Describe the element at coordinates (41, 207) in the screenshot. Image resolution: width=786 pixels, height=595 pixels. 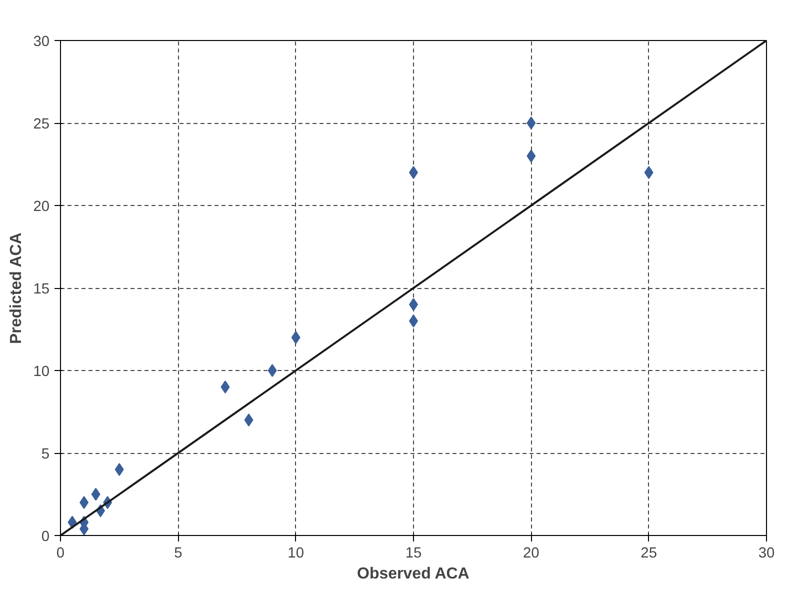
I see `y-tick-label: 20` at that location.